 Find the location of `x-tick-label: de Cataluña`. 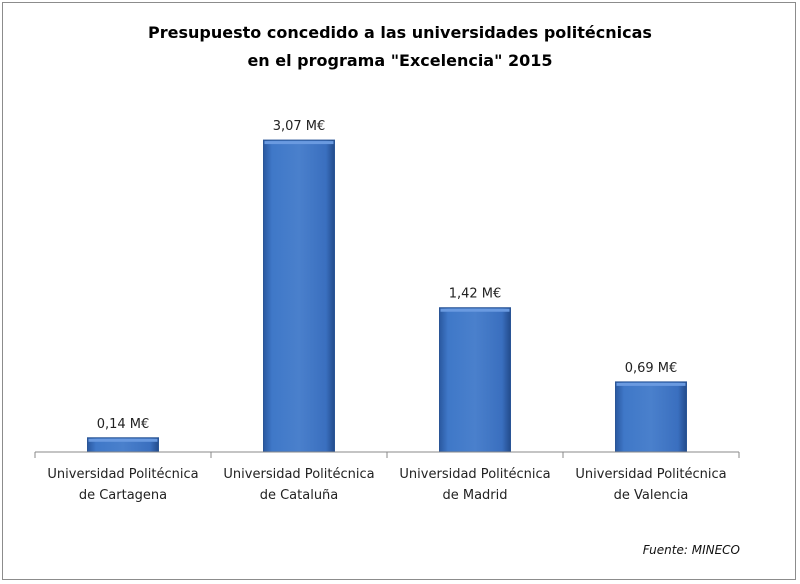

x-tick-label: de Cataluña is located at coordinates (299, 495).